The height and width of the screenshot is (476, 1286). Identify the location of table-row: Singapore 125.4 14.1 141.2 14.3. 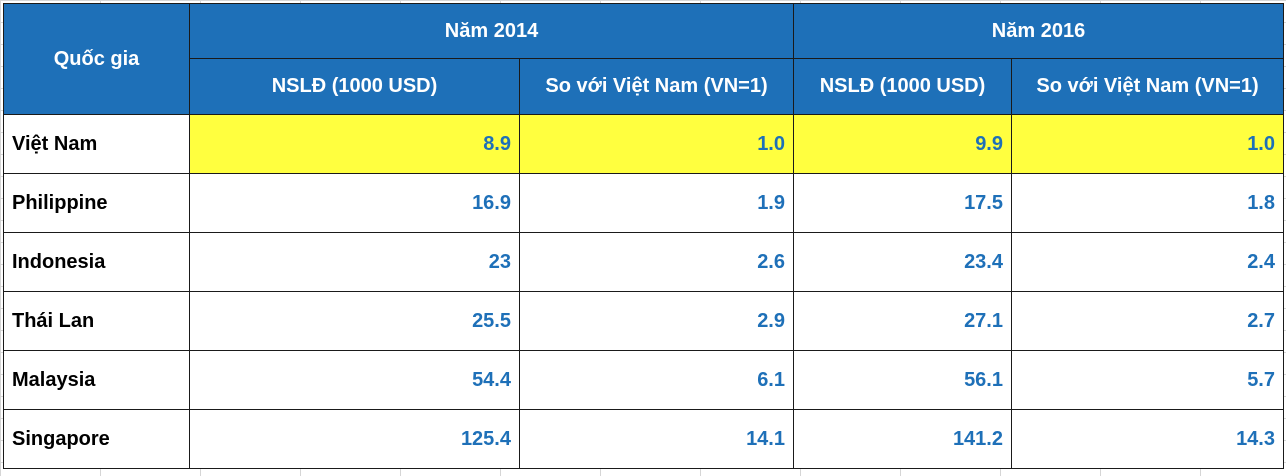
(643, 439).